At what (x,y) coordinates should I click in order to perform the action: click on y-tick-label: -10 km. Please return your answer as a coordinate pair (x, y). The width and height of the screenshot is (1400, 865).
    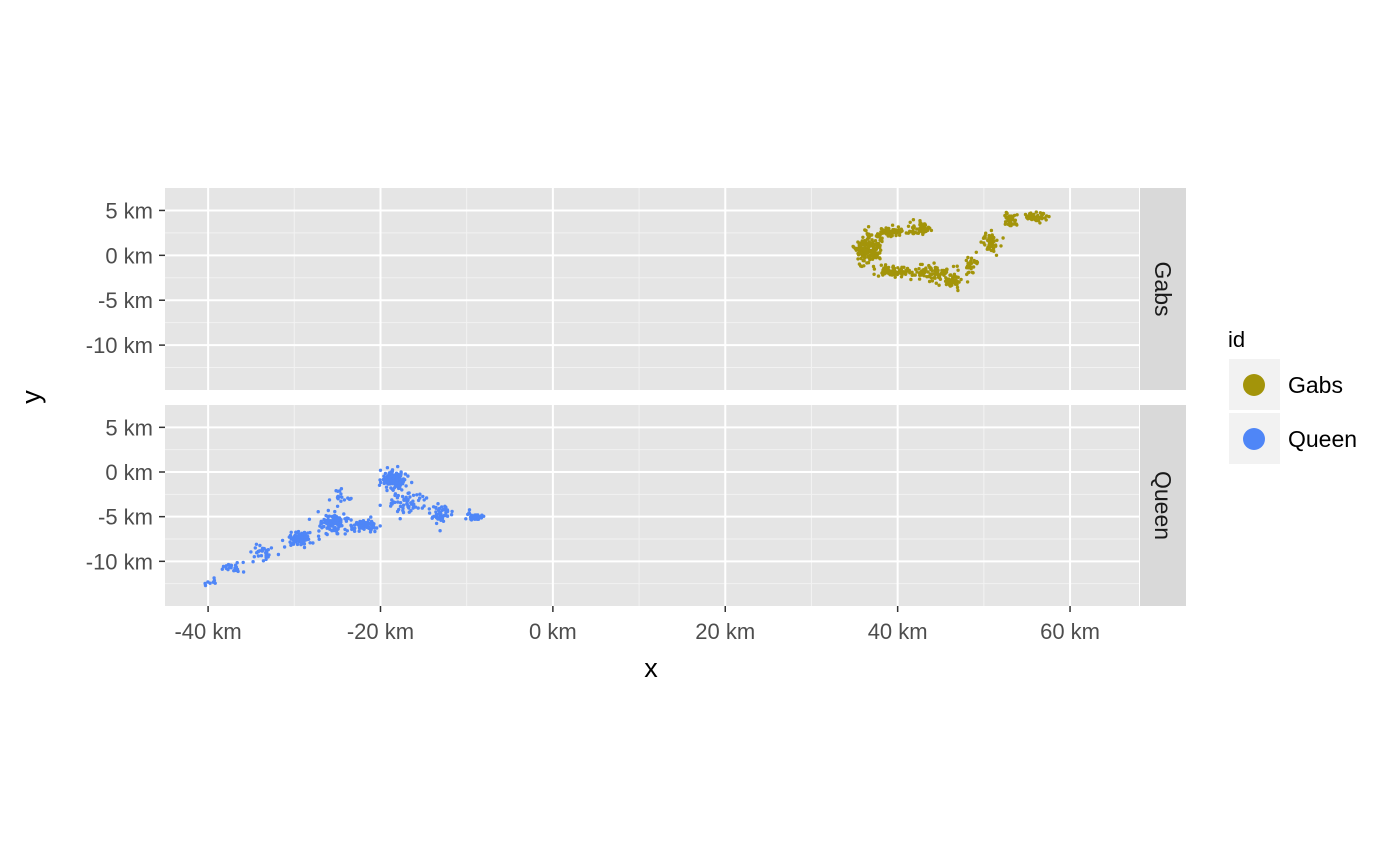
    Looking at the image, I should click on (119, 345).